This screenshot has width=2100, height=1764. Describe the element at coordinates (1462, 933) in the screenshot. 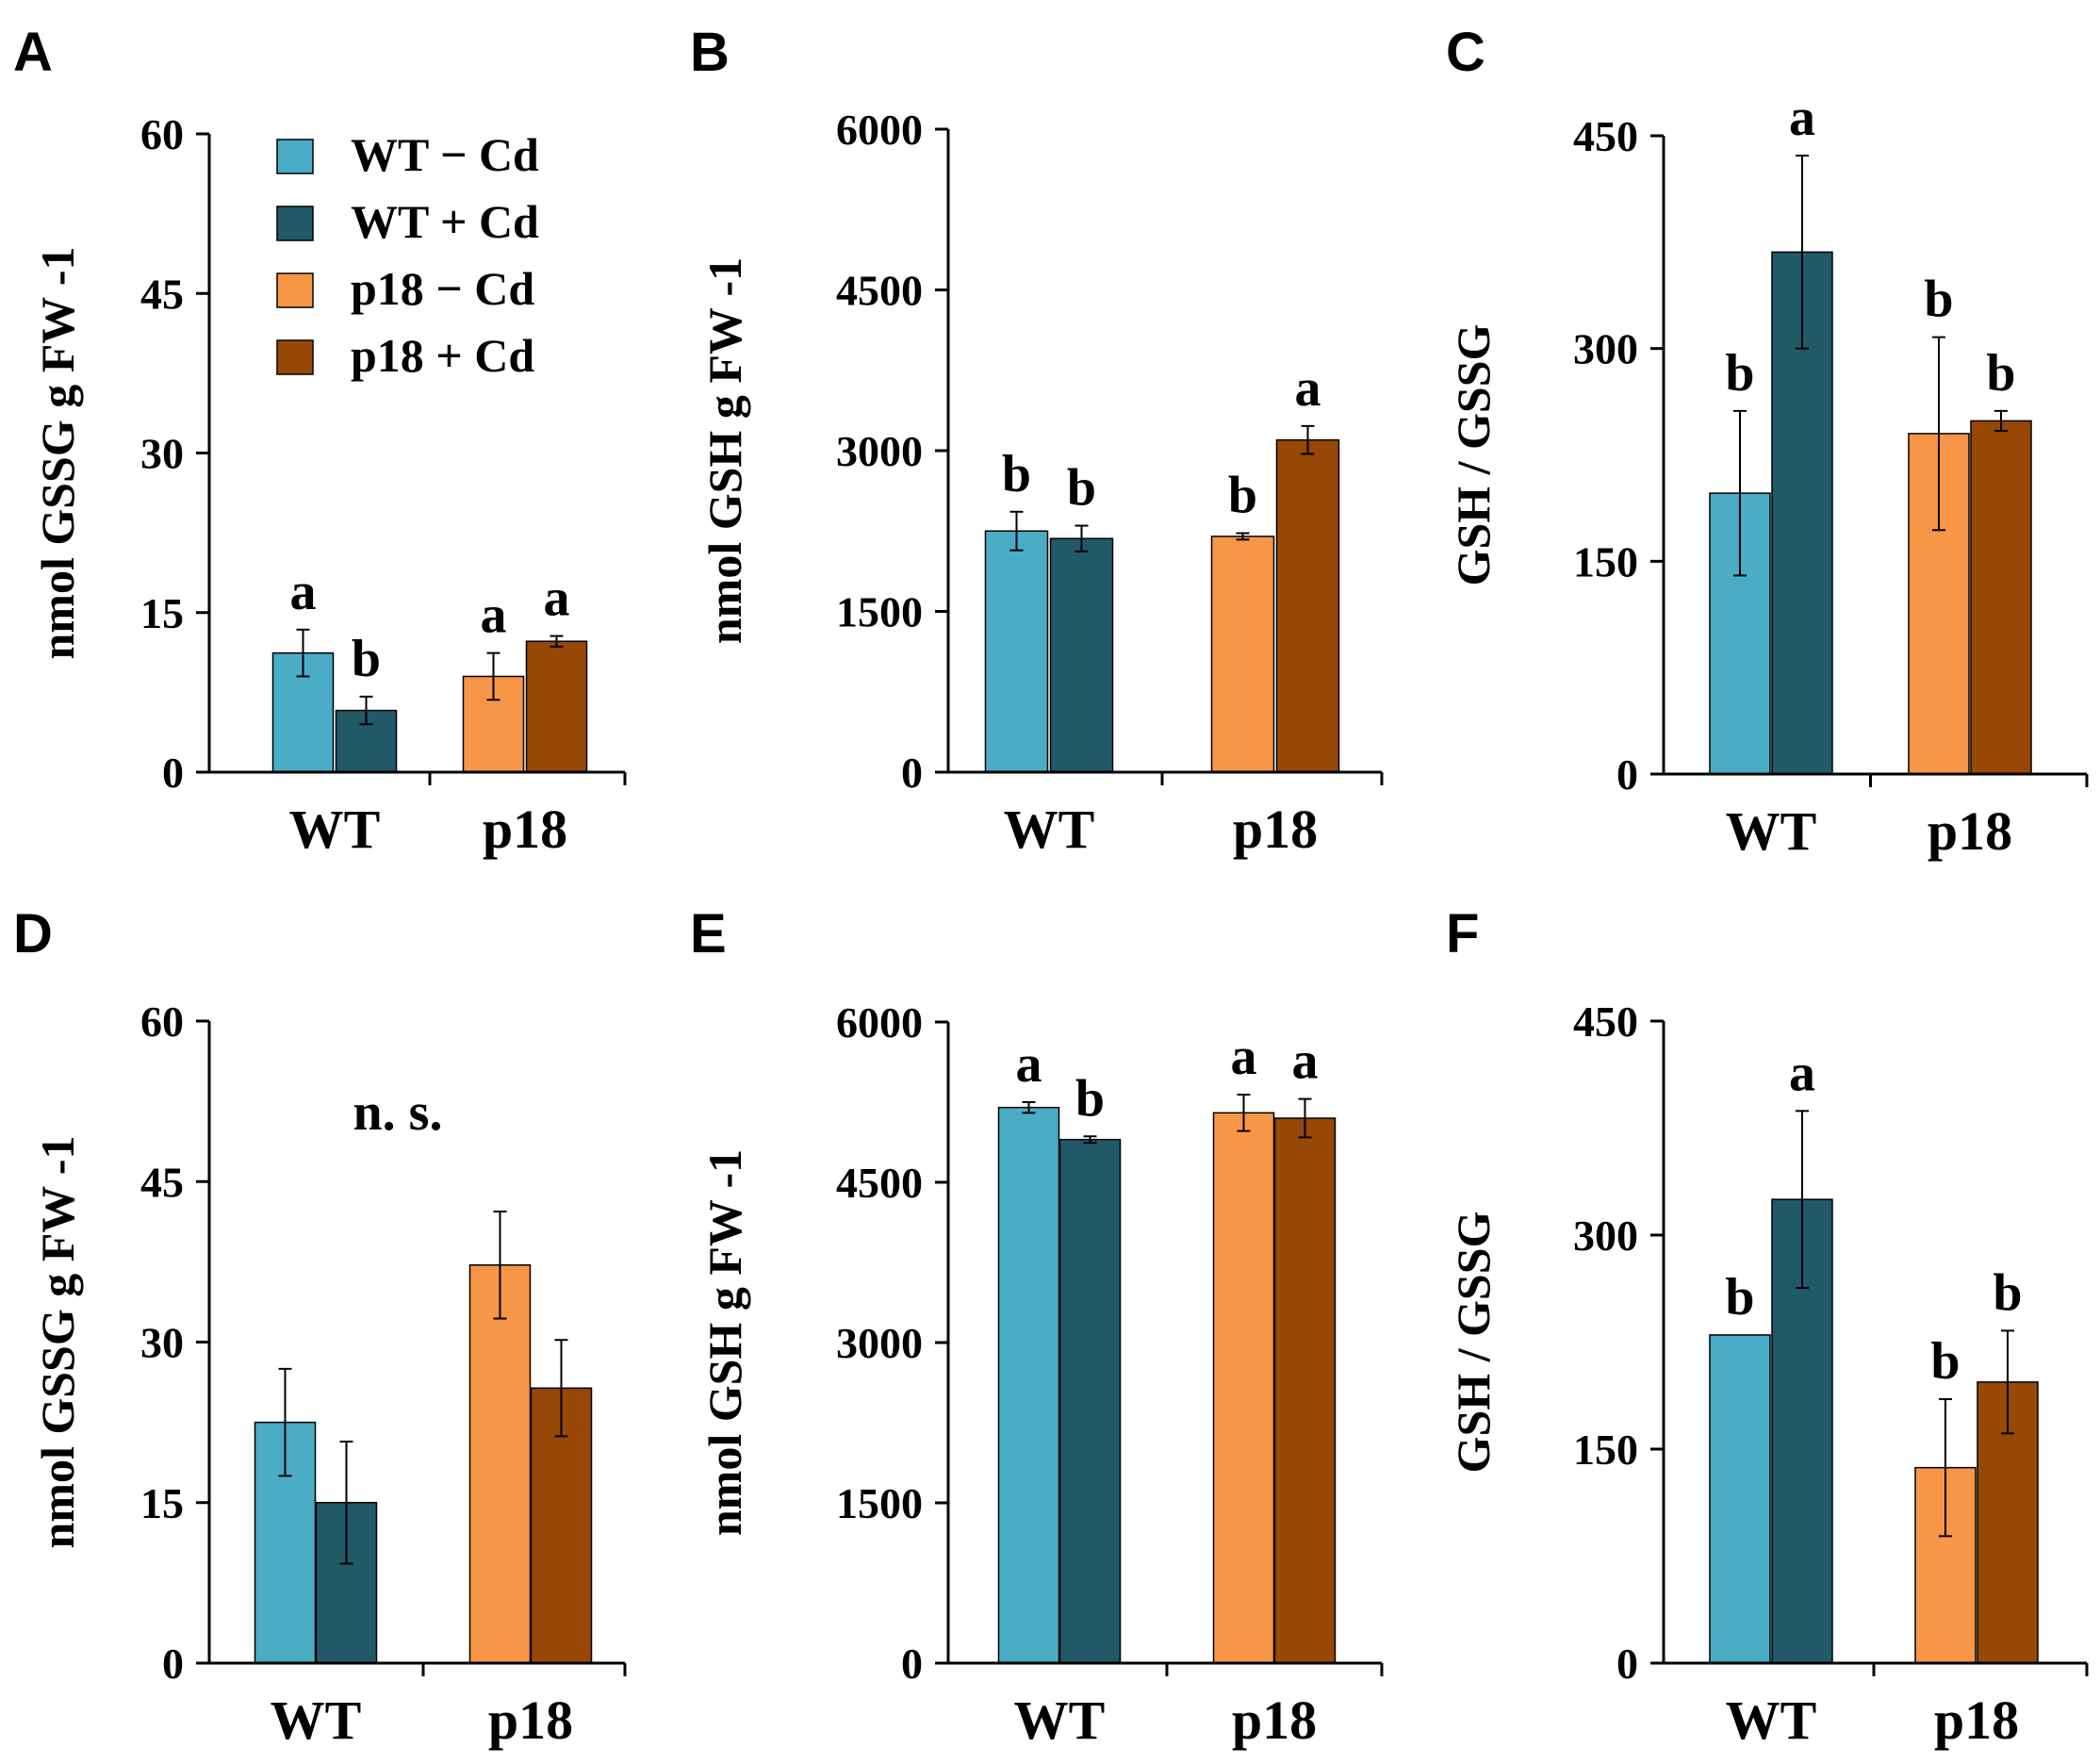

I see `panel-letter: F` at that location.